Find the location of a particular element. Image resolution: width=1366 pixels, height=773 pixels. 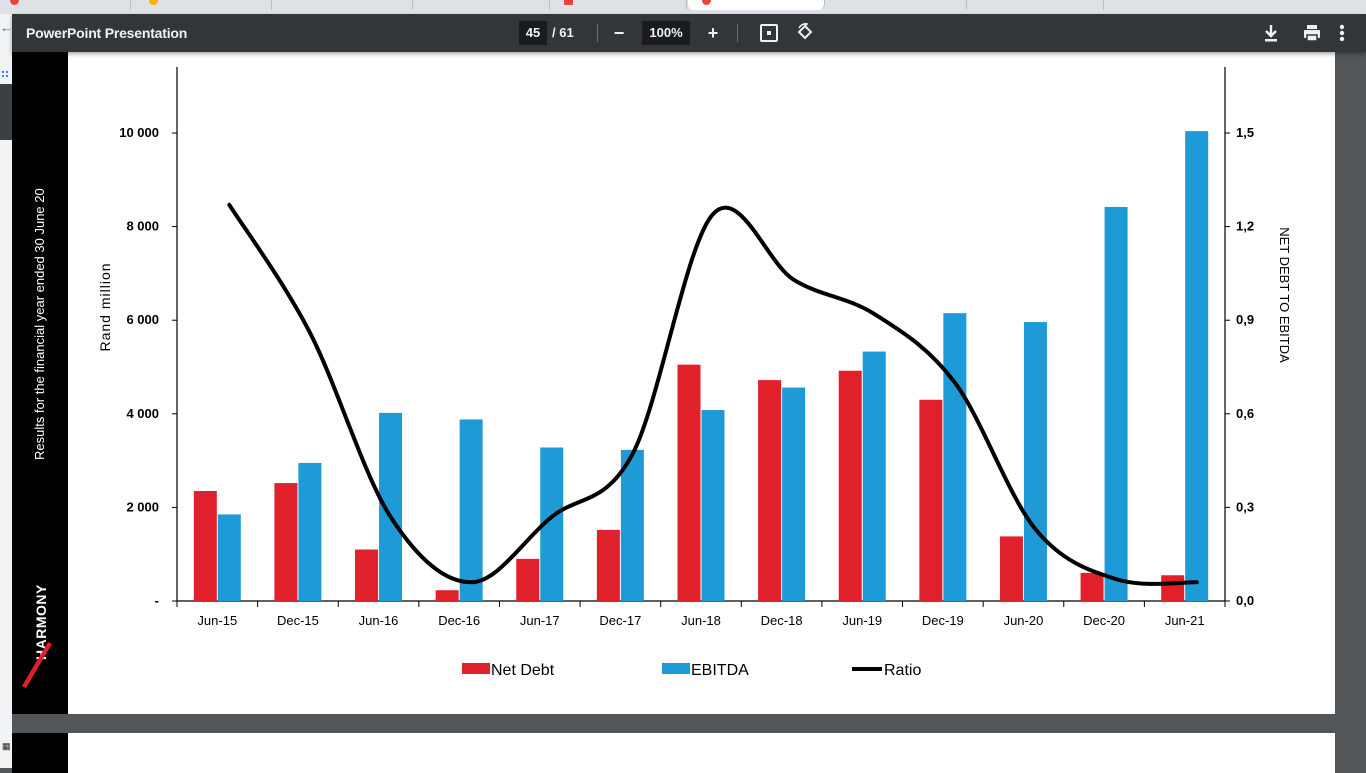

browser-tab-strip is located at coordinates (683, 7).